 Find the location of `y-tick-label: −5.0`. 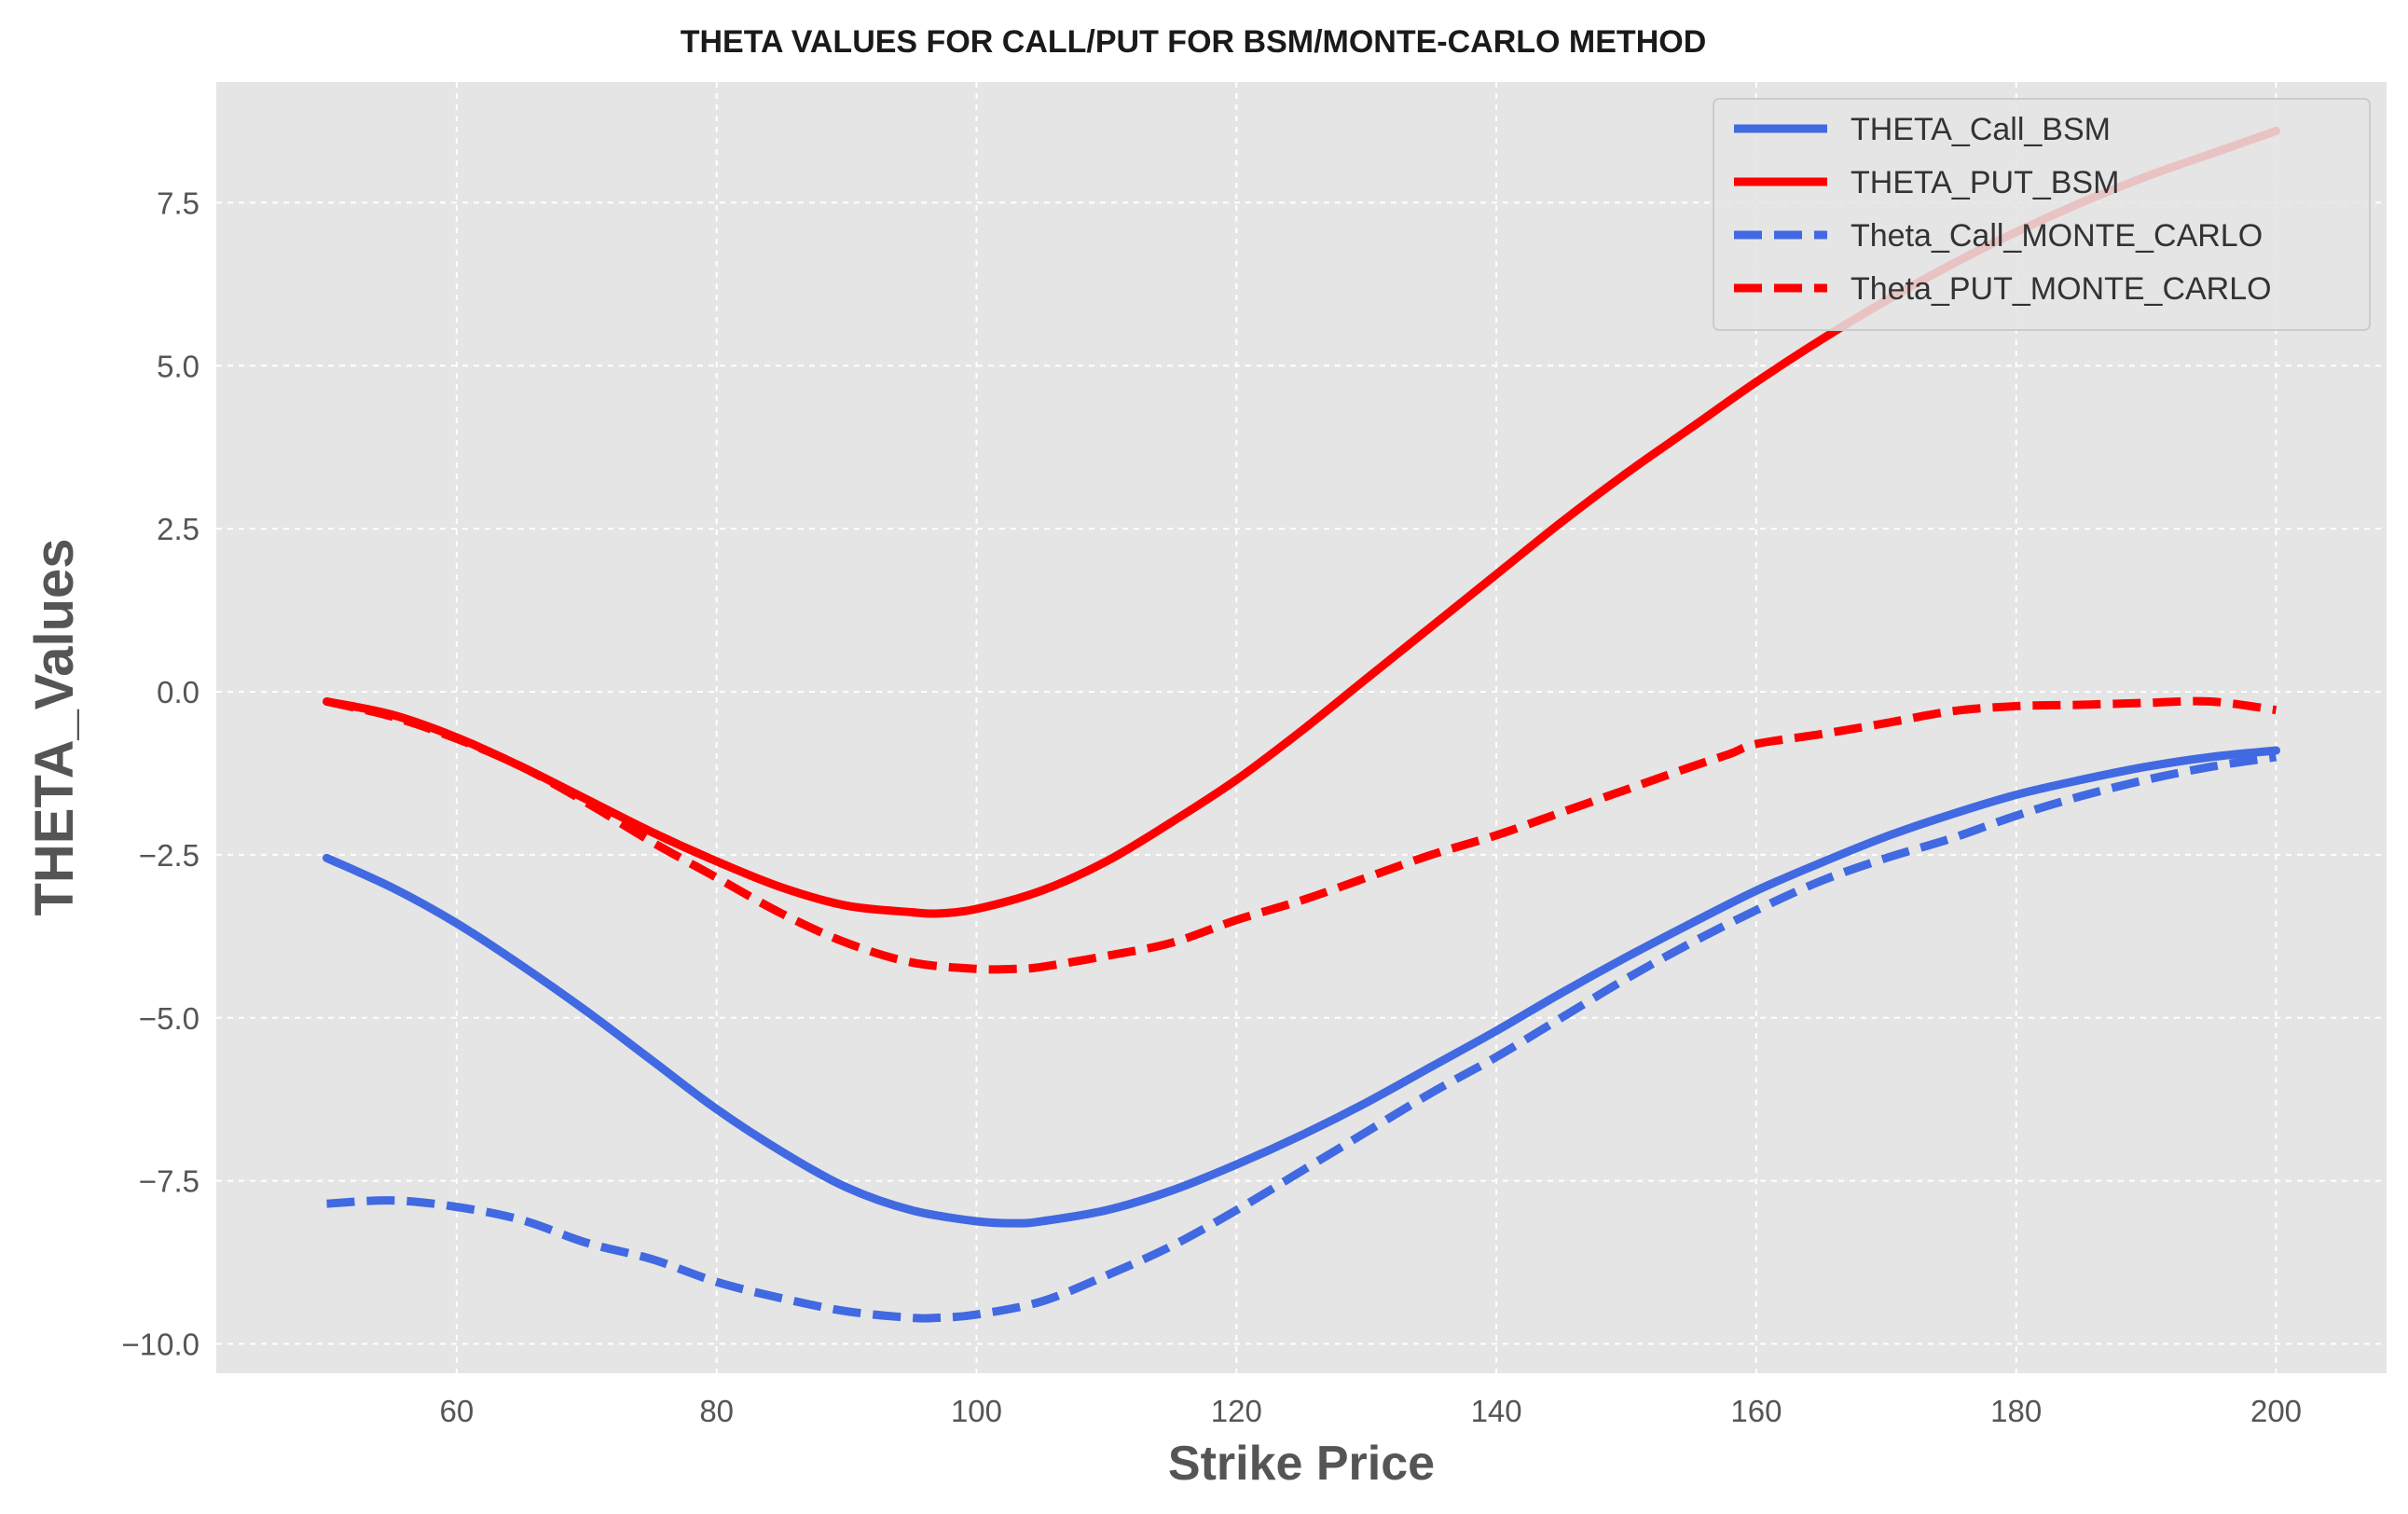

y-tick-label: −5.0 is located at coordinates (169, 1019).